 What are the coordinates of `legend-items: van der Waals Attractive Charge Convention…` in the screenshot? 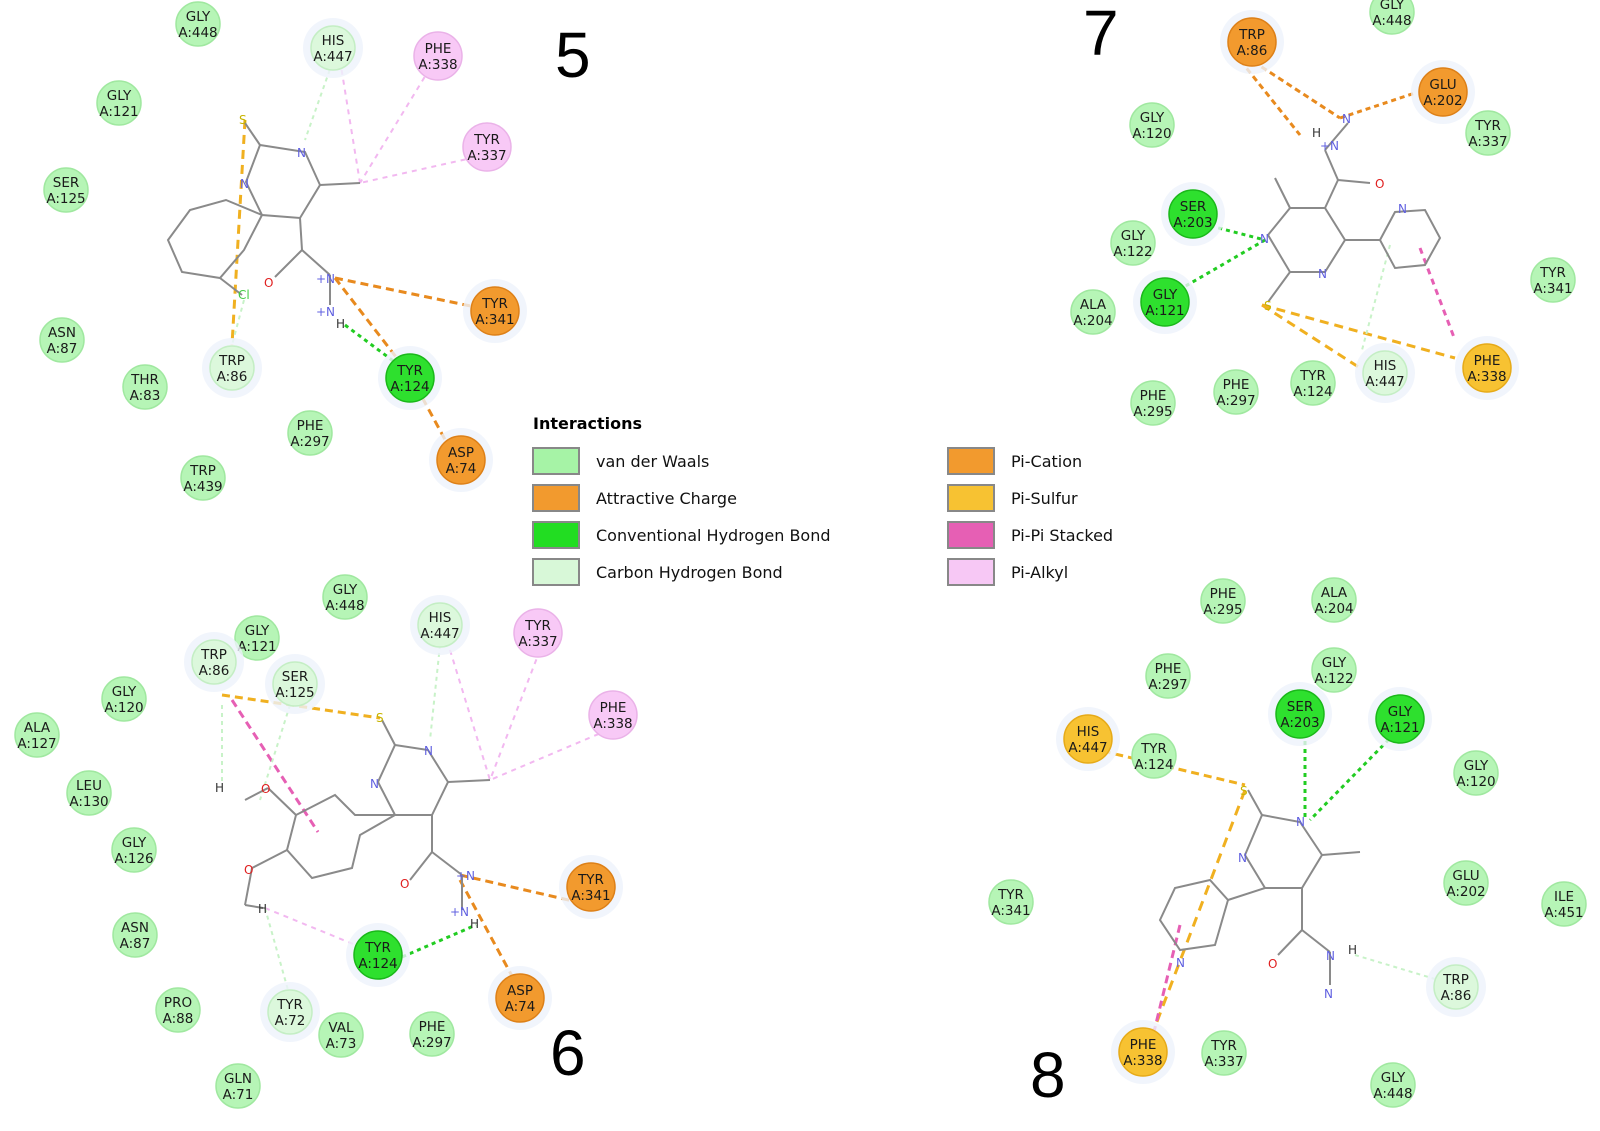 It's located at (822, 516).